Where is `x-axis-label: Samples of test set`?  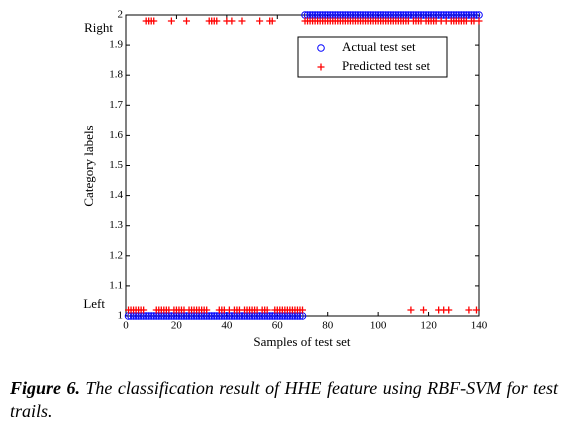
x-axis-label: Samples of test set is located at coordinates (302, 341).